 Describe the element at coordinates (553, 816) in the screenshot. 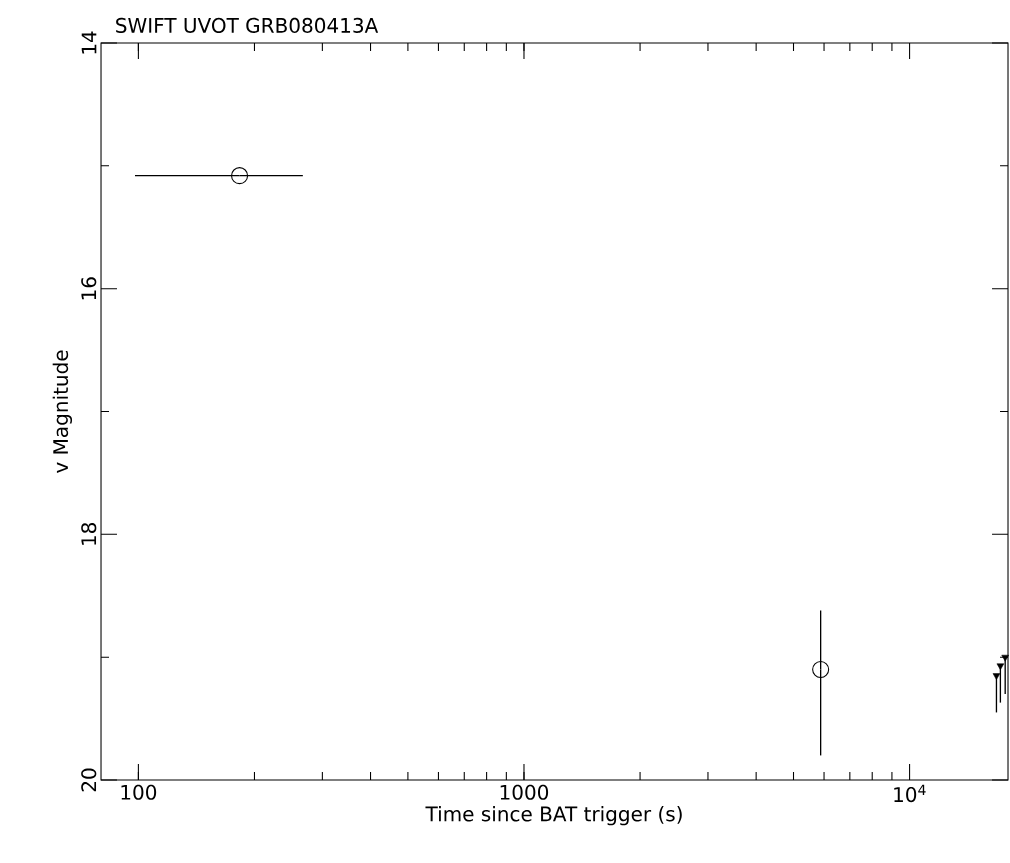

I see `x-axis-title: Time since BAT trigger (s)` at that location.